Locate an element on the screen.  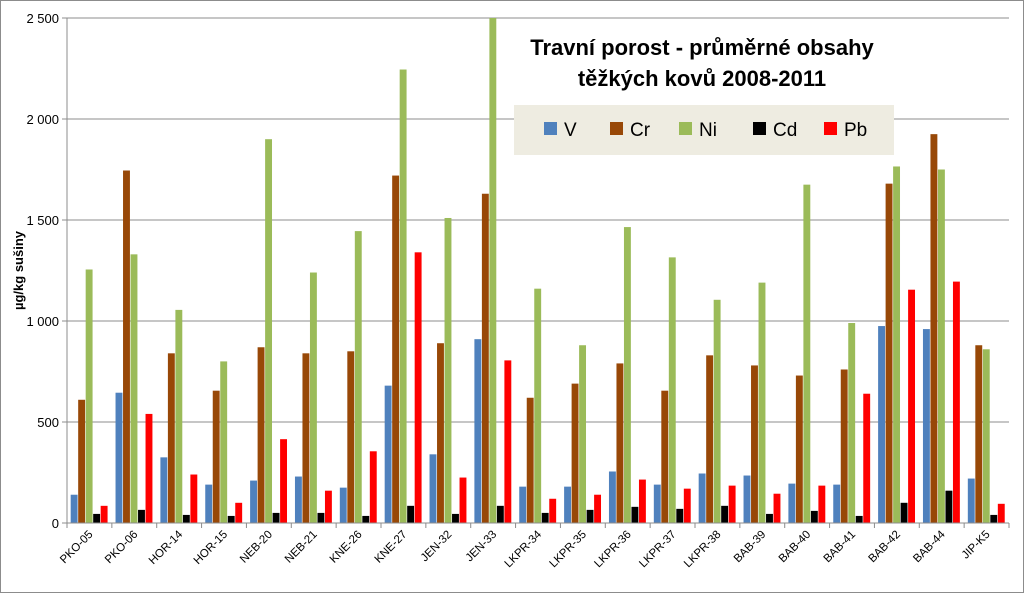
legend-swatch-pb is located at coordinates (830, 128).